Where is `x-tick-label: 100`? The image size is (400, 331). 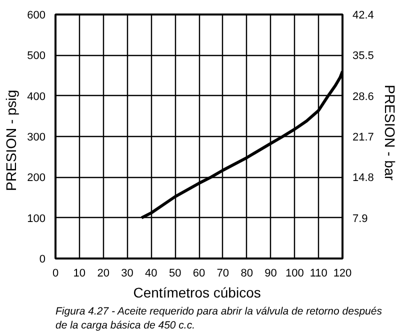
x-tick-label: 100 is located at coordinates (294, 274).